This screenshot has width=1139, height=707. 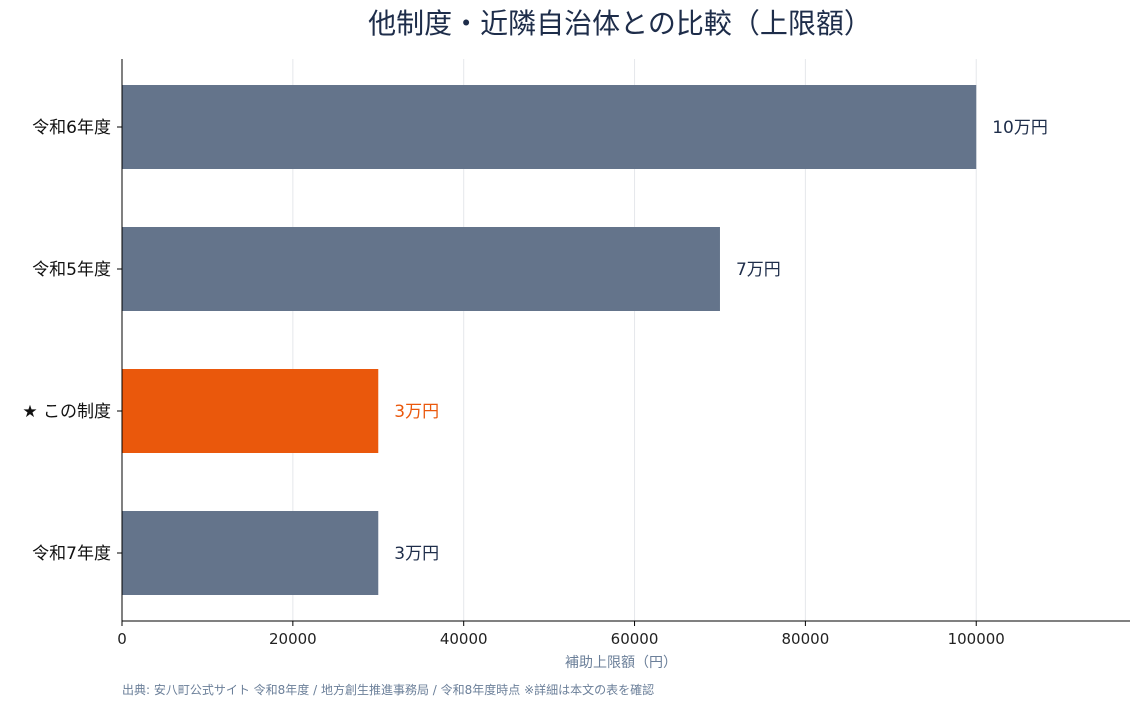 What do you see at coordinates (66, 412) in the screenshot?
I see `category-label: ★ この制度` at bounding box center [66, 412].